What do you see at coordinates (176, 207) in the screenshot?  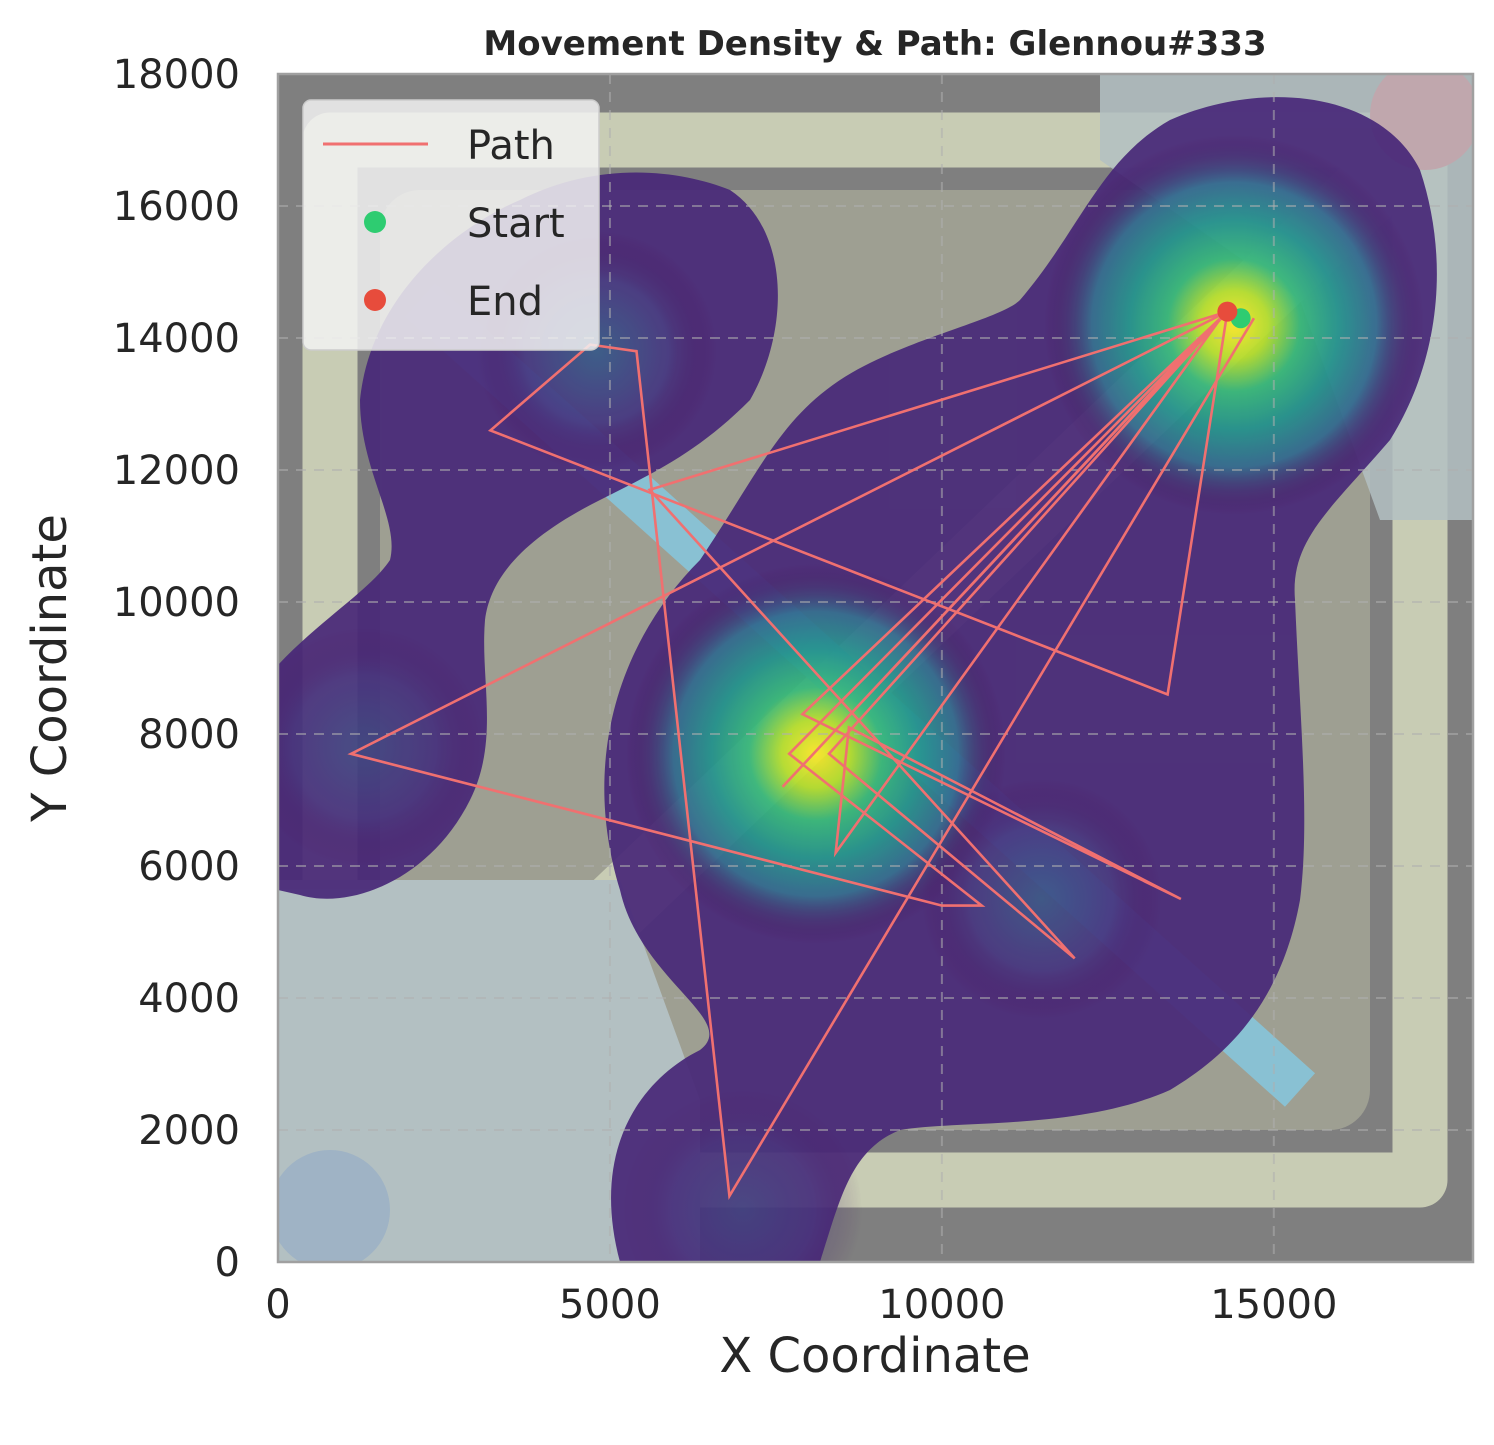 I see `y-tick-label: 16000` at bounding box center [176, 207].